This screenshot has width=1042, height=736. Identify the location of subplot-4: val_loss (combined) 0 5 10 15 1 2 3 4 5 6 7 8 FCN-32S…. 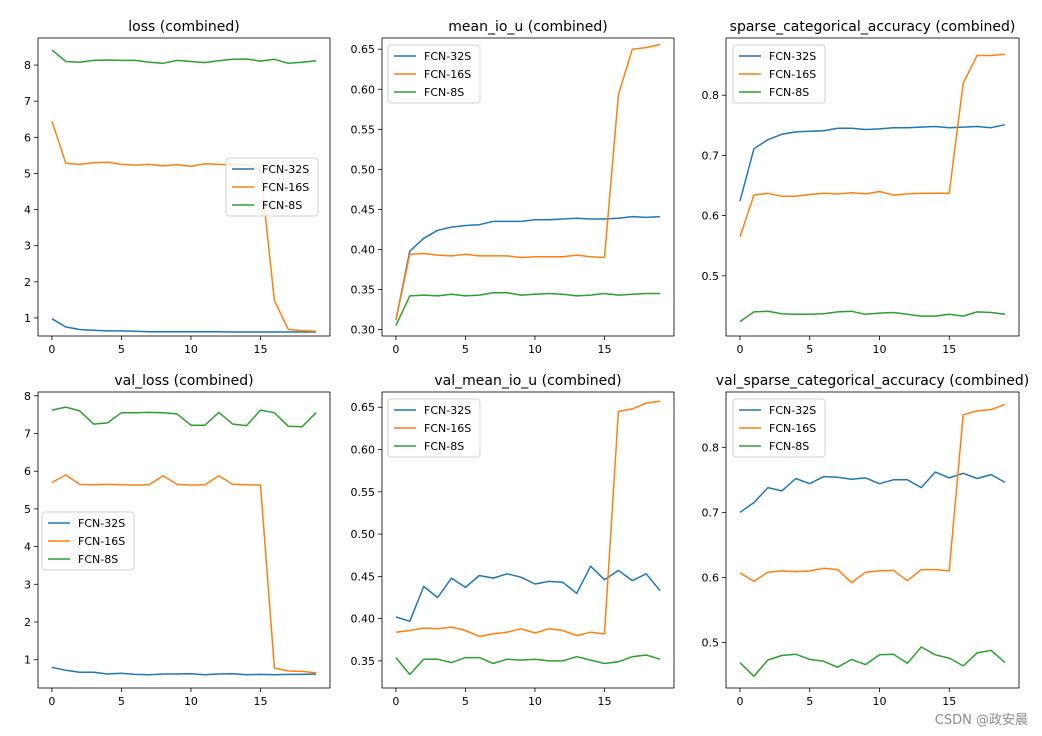
(177, 540).